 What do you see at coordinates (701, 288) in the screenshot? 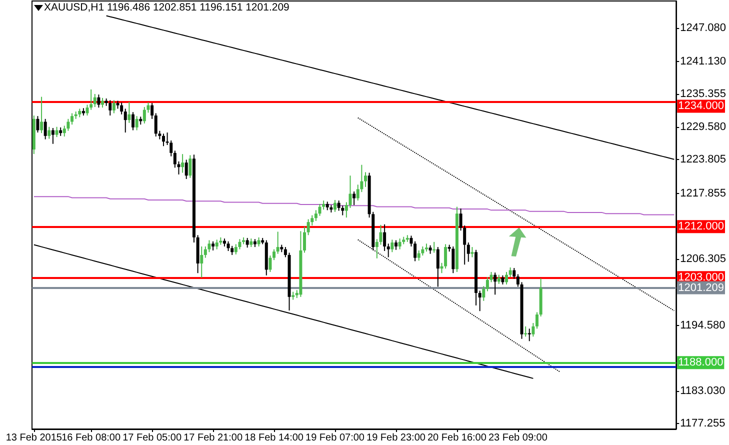
I see `ref-line-label: 1201.209` at bounding box center [701, 288].